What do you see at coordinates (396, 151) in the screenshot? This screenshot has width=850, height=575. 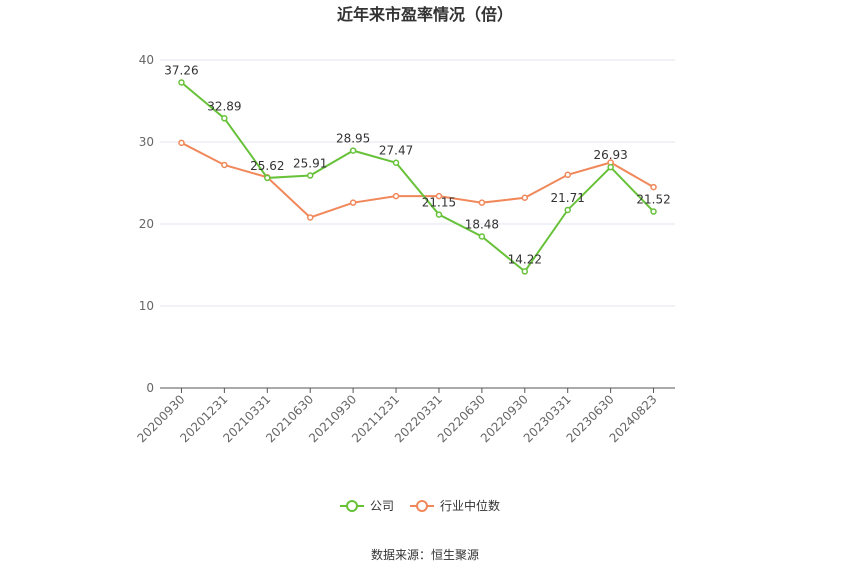 I see `data-label: 27.47` at bounding box center [396, 151].